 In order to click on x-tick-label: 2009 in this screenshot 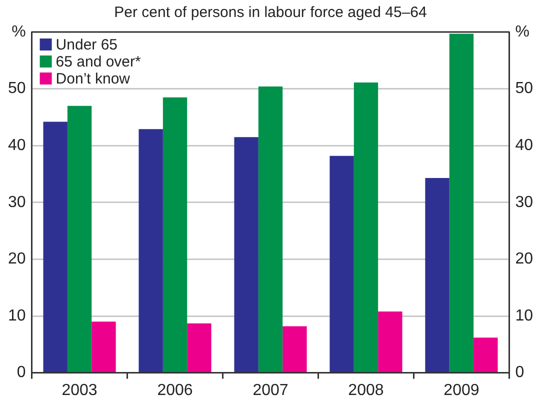, I will do `click(462, 390)`.